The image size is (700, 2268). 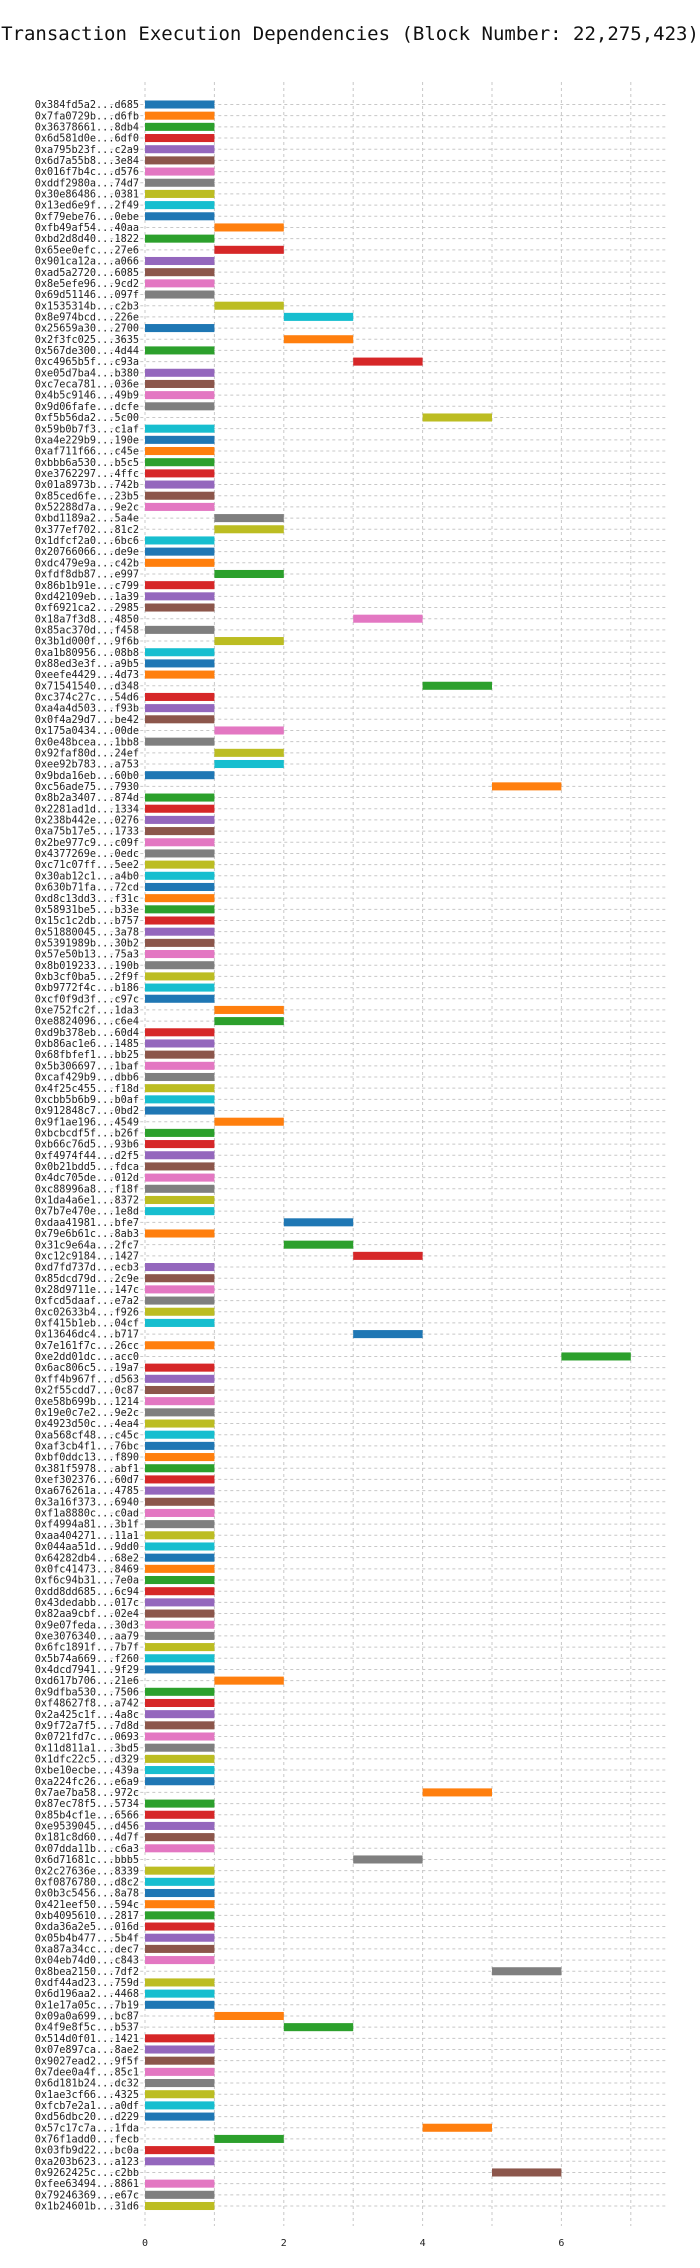 I want to click on y-tick-label: 0xa795b23f...c2a9, so click(x=87, y=150).